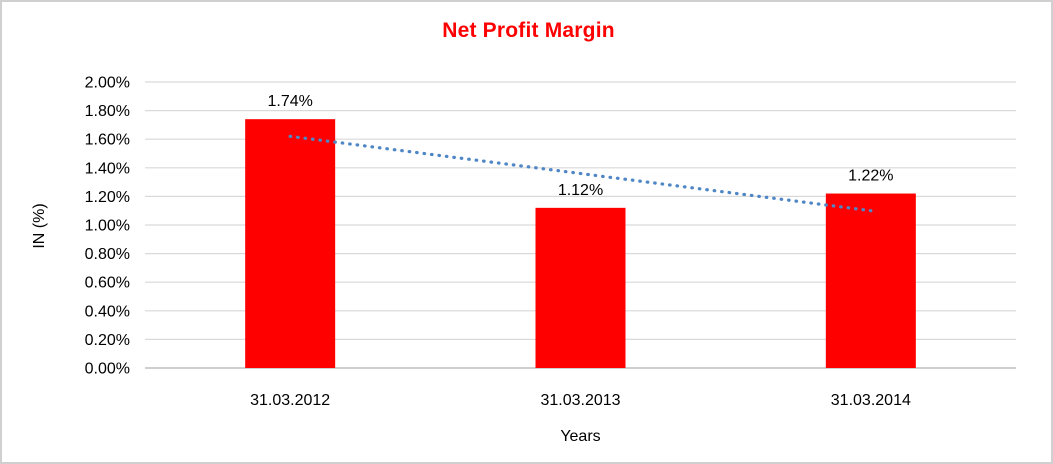 Image resolution: width=1053 pixels, height=464 pixels. I want to click on y-tick-label: 1.80%, so click(107, 111).